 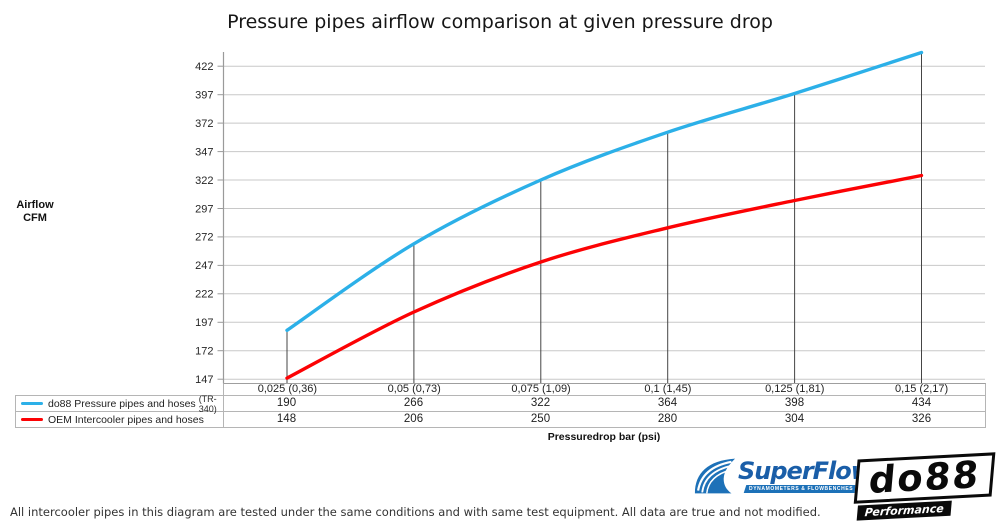 What do you see at coordinates (204, 352) in the screenshot?
I see `y-tick-label: 172` at bounding box center [204, 352].